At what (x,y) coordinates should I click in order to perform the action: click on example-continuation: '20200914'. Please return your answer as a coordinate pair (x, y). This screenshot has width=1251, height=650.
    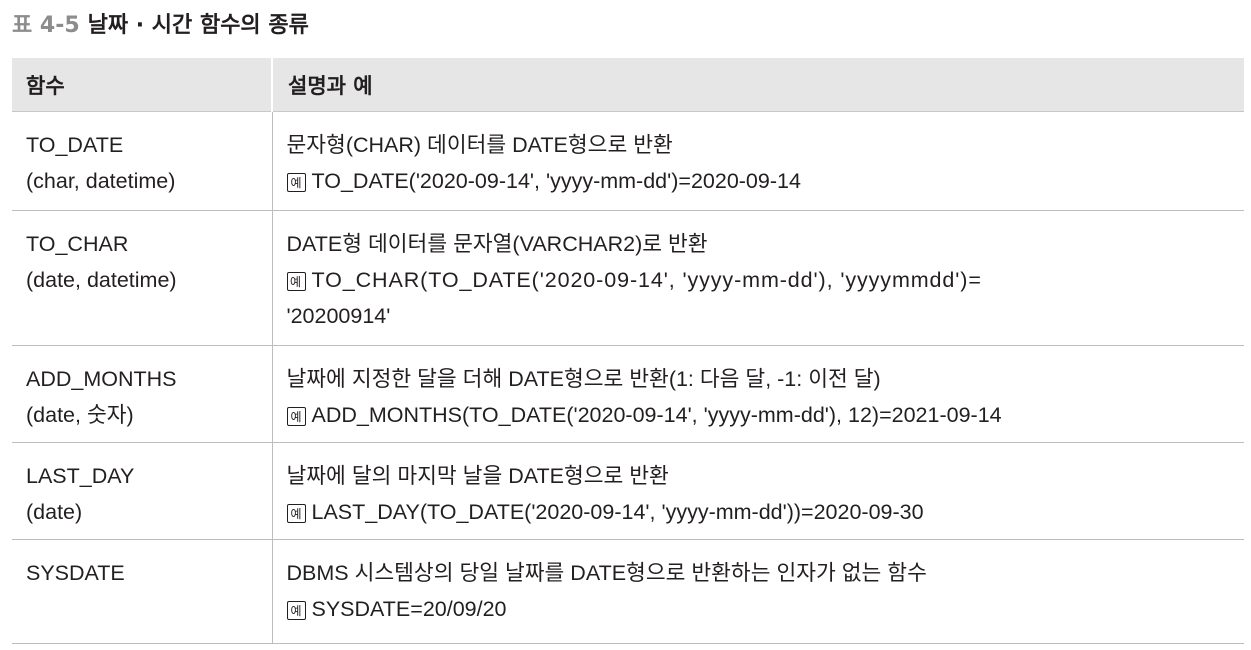
    Looking at the image, I should click on (338, 316).